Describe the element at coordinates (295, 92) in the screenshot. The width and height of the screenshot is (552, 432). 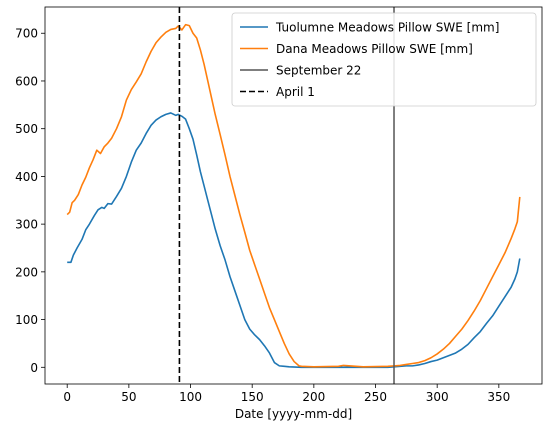
I see `legend-label: April 1` at that location.